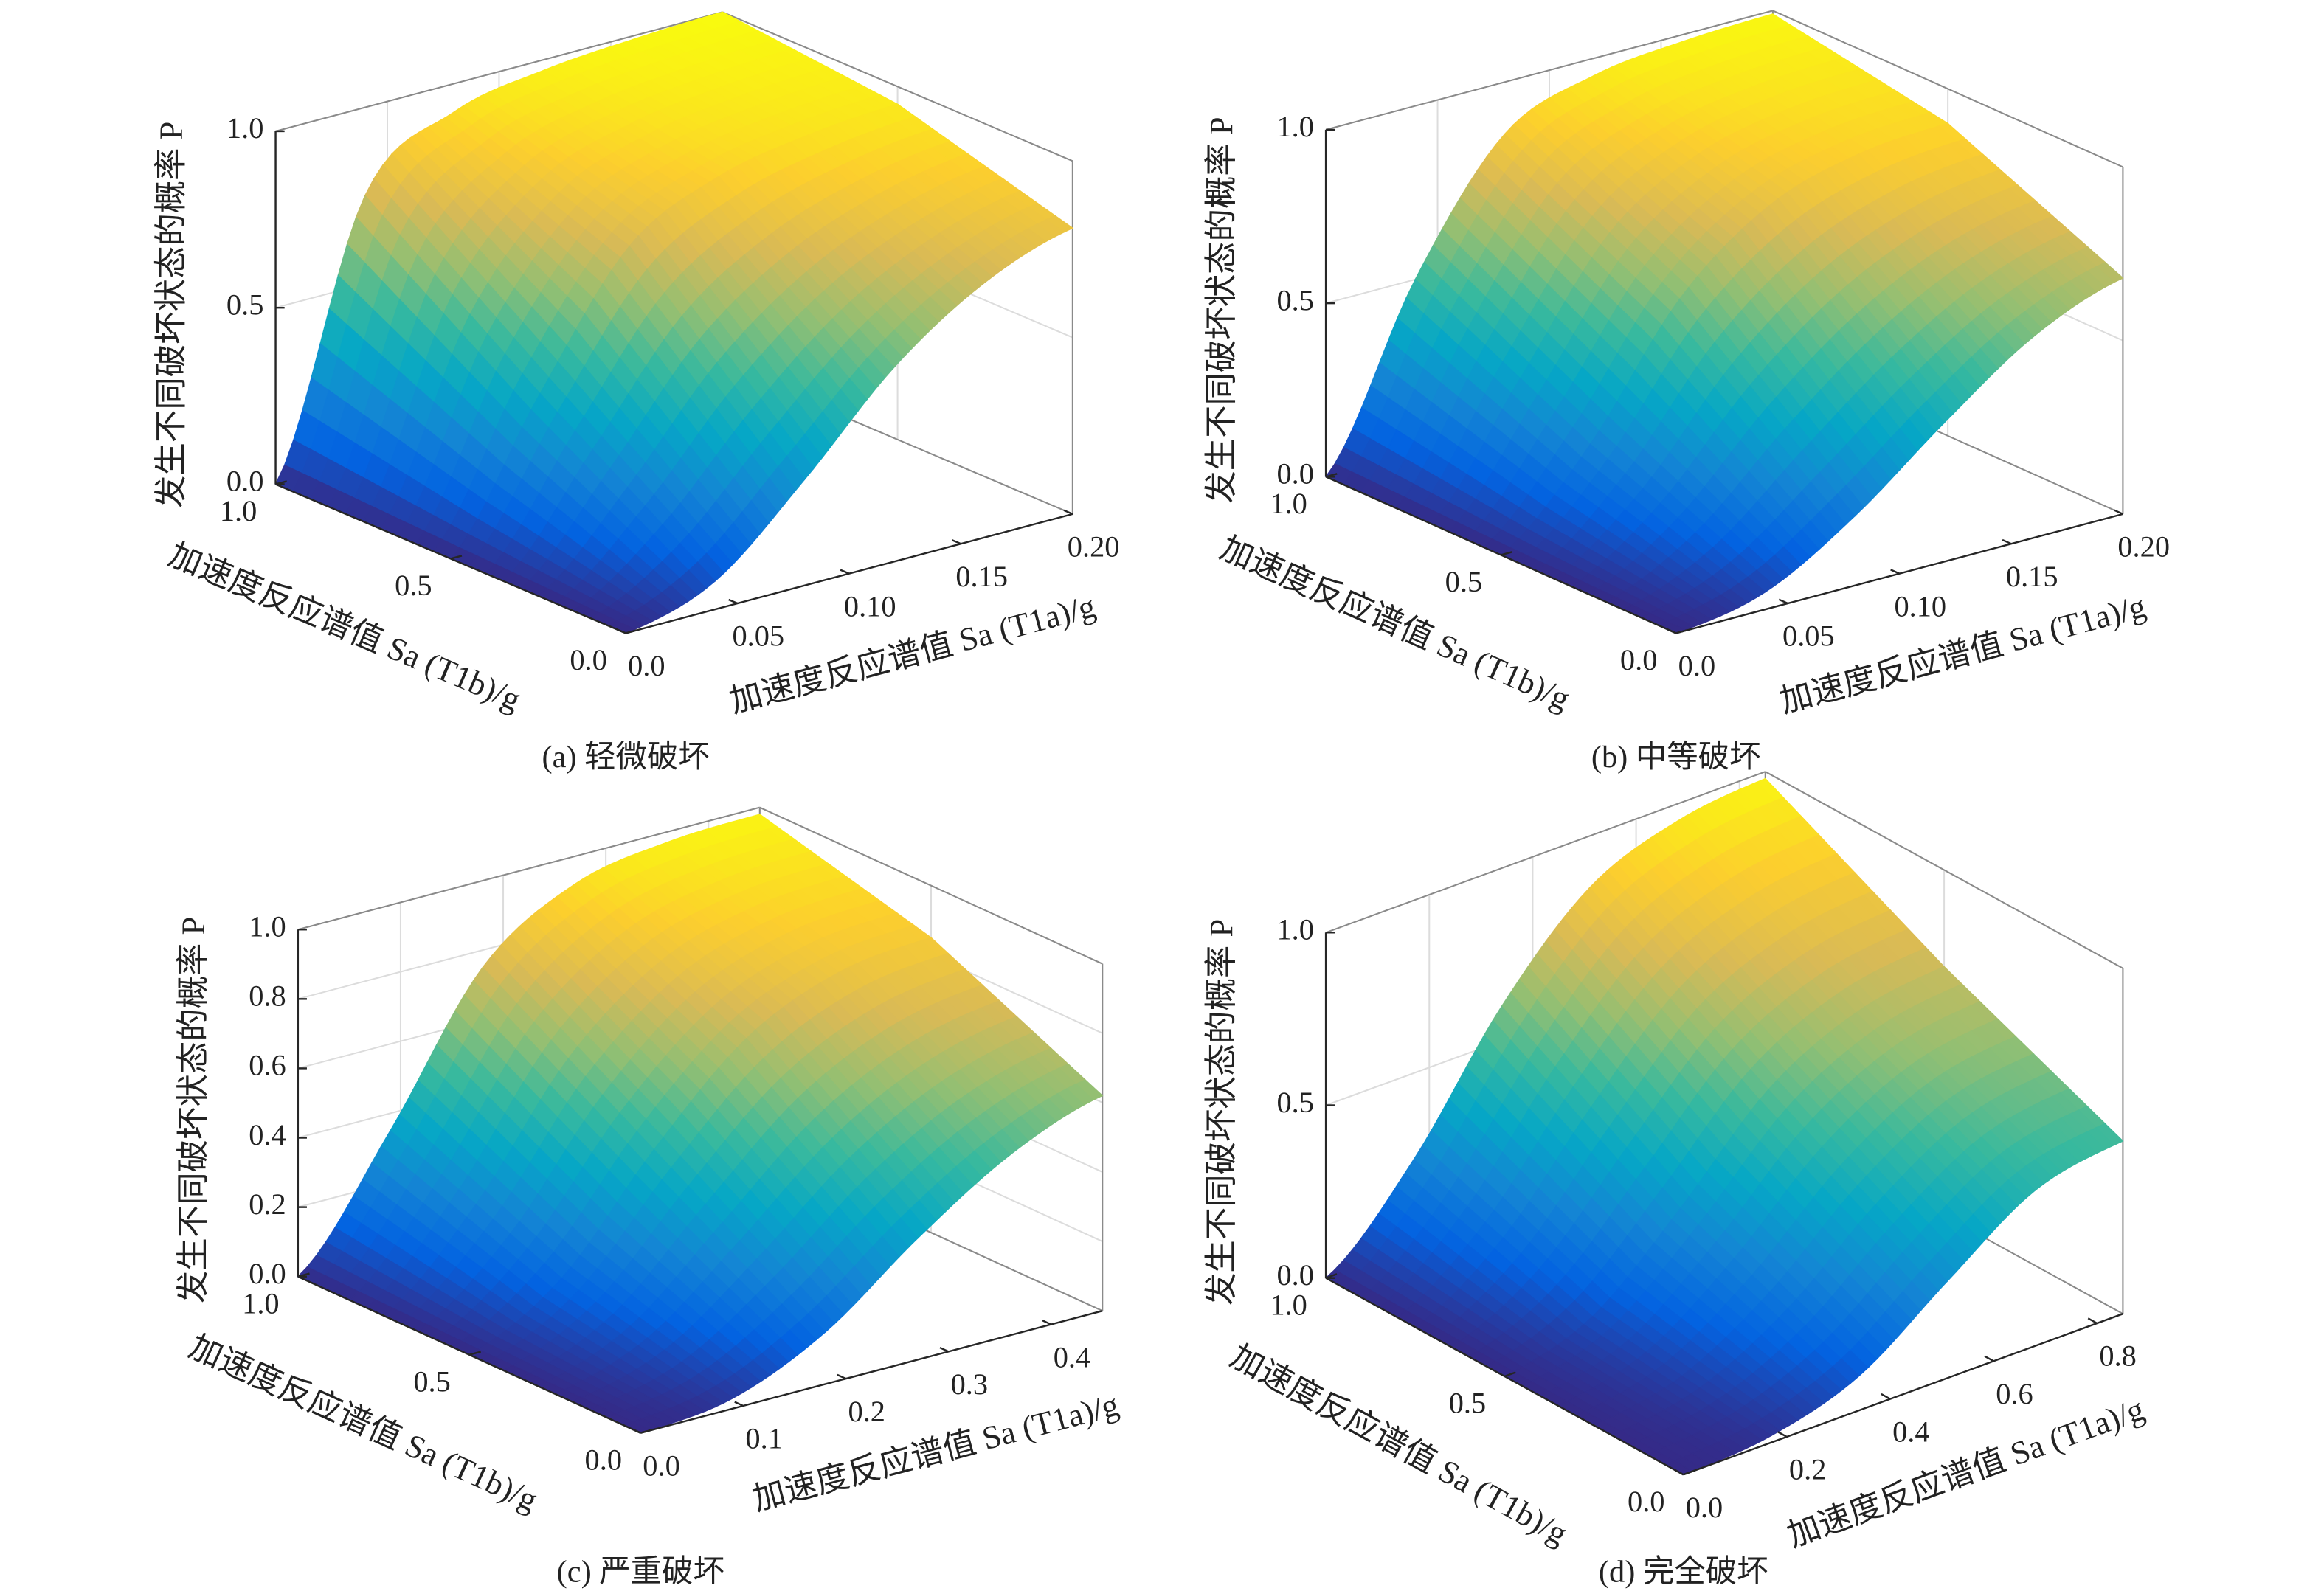 This screenshot has width=2324, height=1591. I want to click on caption: (c) 严重破坏, so click(640, 1571).